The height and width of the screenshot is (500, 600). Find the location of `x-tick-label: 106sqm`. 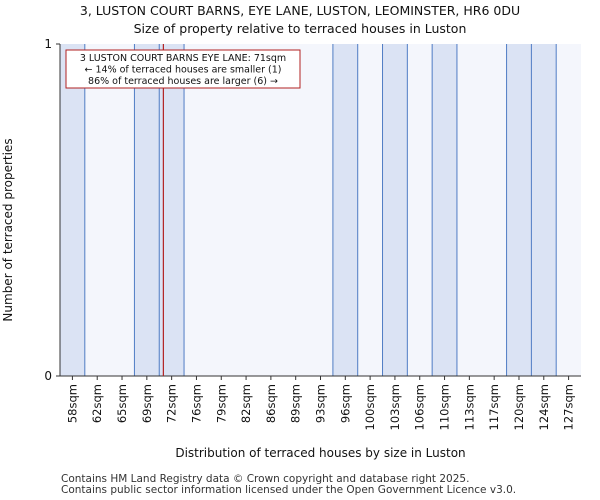

x-tick-label: 106sqm is located at coordinates (420, 407).